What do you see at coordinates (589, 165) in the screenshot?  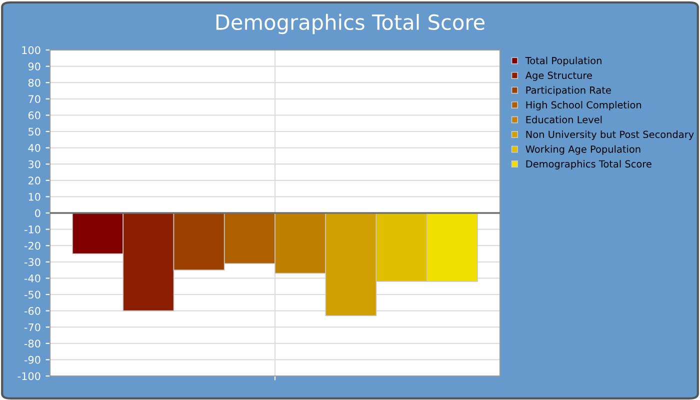 I see `legend-label: Demographics Total Score` at bounding box center [589, 165].